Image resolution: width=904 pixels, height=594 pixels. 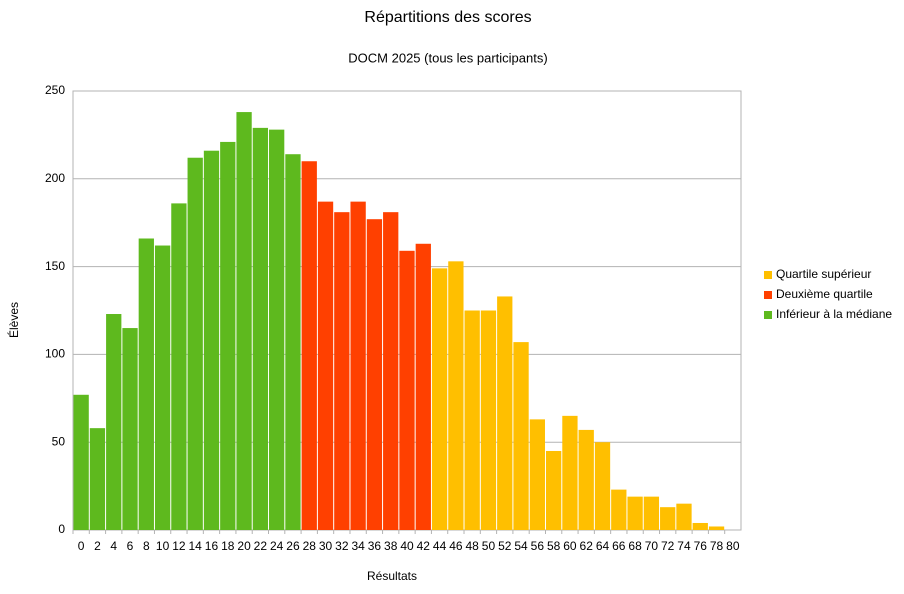 What do you see at coordinates (261, 546) in the screenshot?
I see `x-tick-label: 22` at bounding box center [261, 546].